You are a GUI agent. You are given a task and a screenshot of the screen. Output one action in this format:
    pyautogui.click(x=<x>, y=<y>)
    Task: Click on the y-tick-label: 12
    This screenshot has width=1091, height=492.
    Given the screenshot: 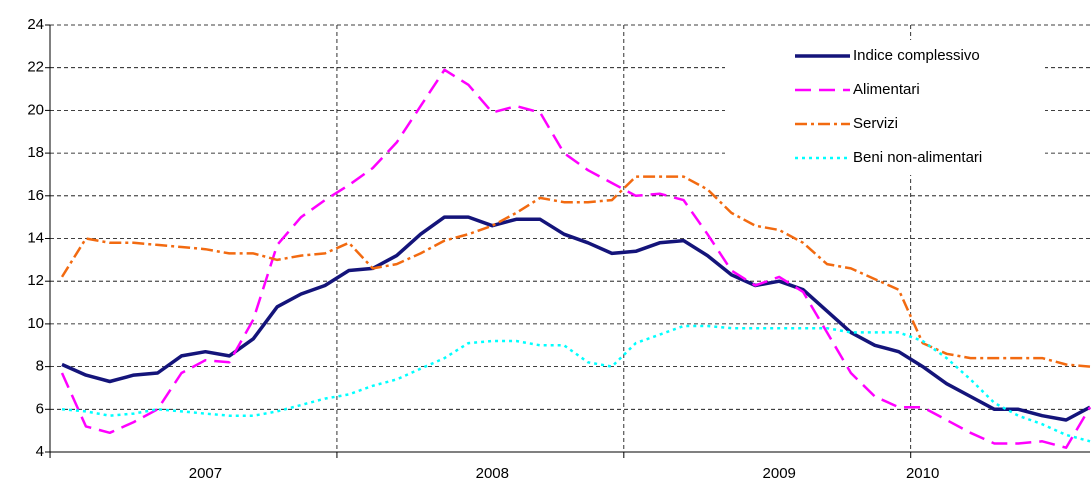 What is the action you would take?
    pyautogui.click(x=35, y=280)
    